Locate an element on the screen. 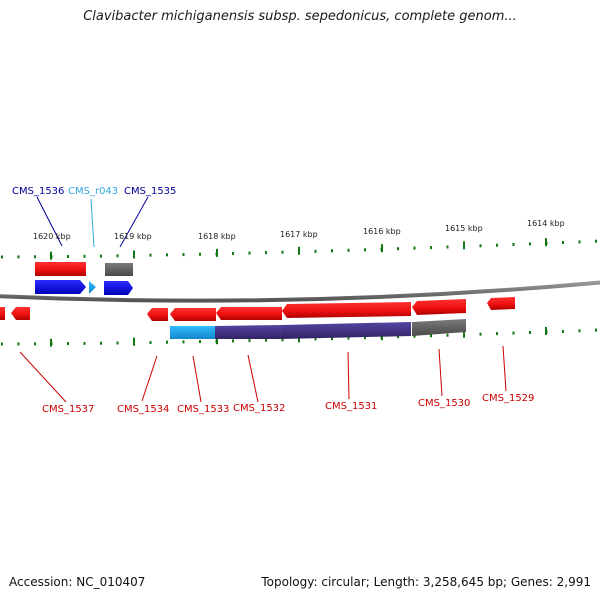  label-cms-1536: CMS_1536 is located at coordinates (38, 191).